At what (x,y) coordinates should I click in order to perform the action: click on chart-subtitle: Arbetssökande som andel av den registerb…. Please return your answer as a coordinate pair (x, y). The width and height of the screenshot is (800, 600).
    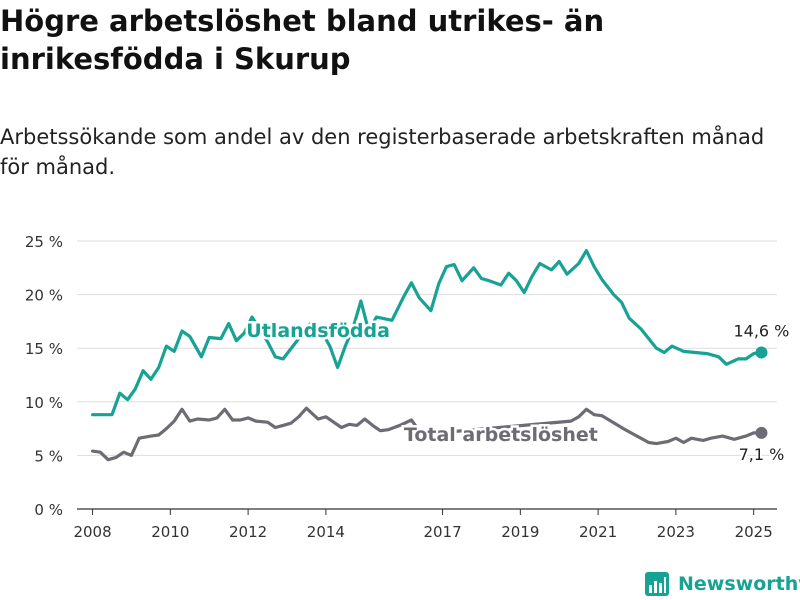
    Looking at the image, I should click on (382, 152).